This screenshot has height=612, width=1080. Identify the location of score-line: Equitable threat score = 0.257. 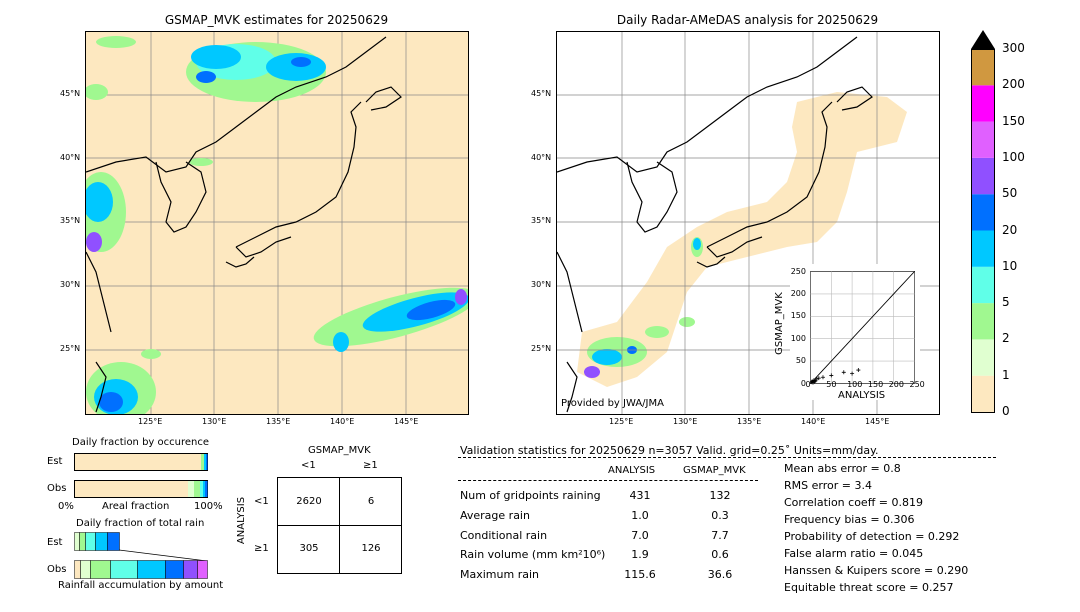
(869, 587).